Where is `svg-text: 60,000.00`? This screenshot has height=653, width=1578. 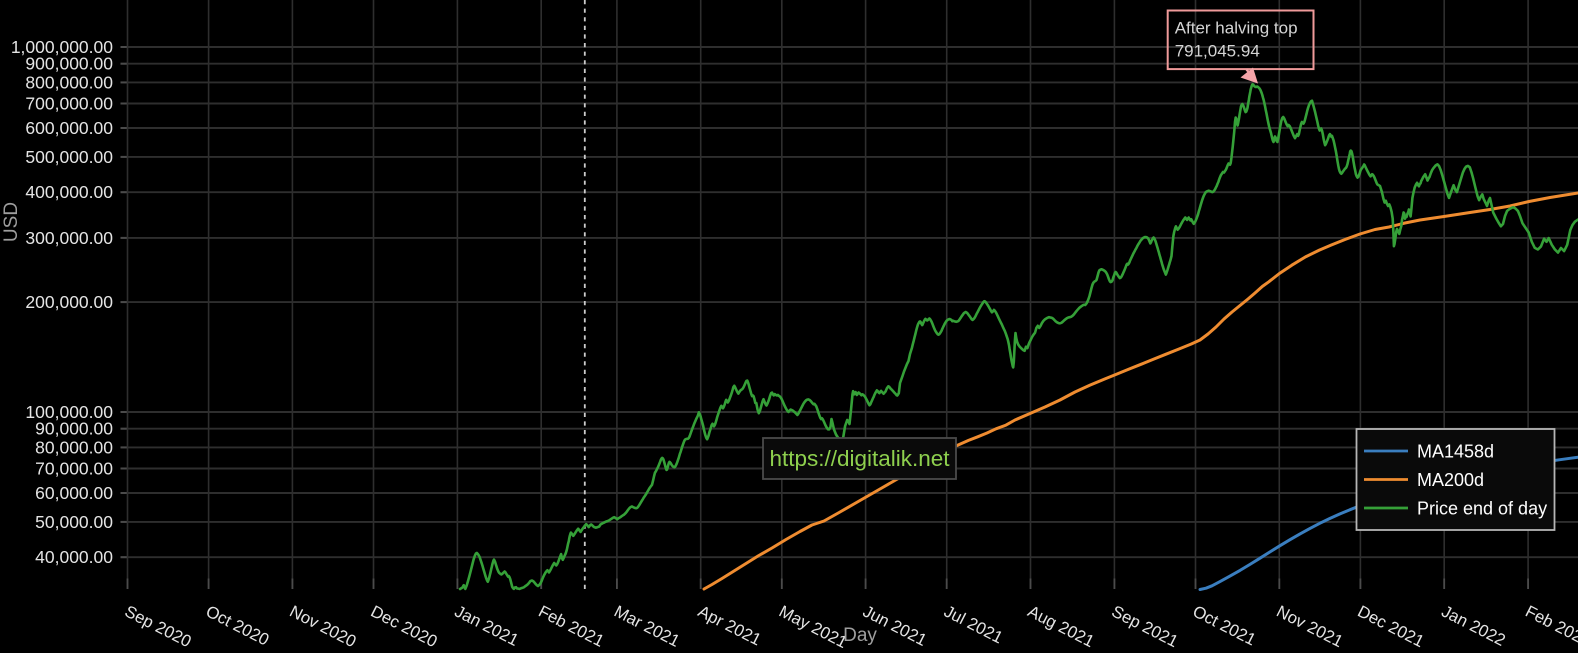
svg-text: 60,000.00 is located at coordinates (74, 493).